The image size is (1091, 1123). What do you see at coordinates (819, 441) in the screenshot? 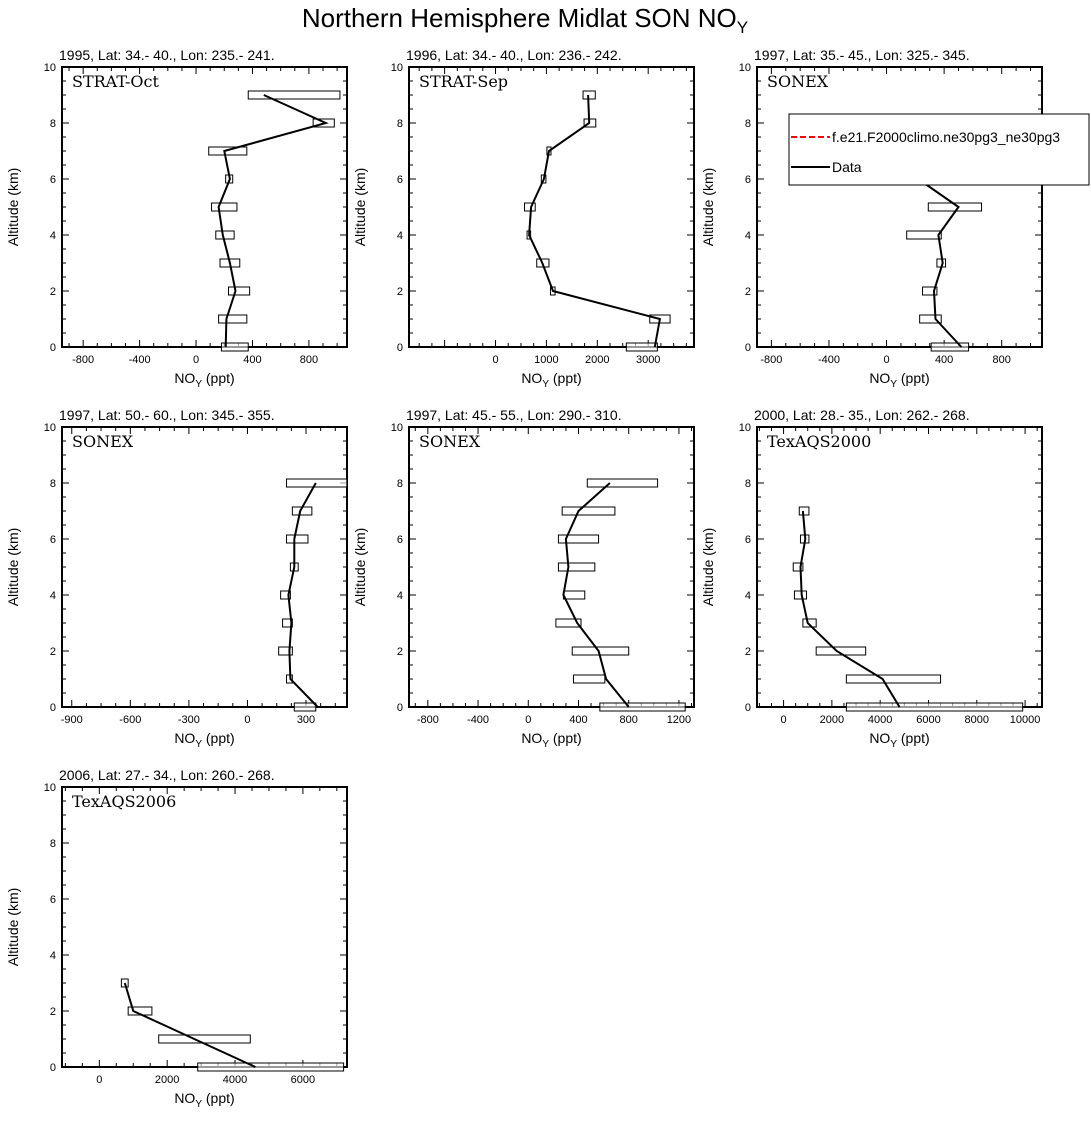
I see `campaign-label: TexAQS2000` at bounding box center [819, 441].